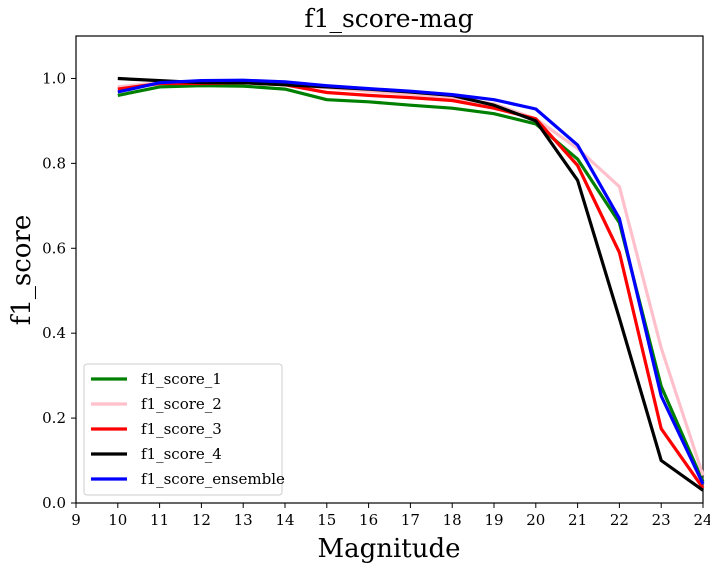 The image size is (710, 565). Describe the element at coordinates (701, 520) in the screenshot. I see `x-tick-label: 24` at that location.